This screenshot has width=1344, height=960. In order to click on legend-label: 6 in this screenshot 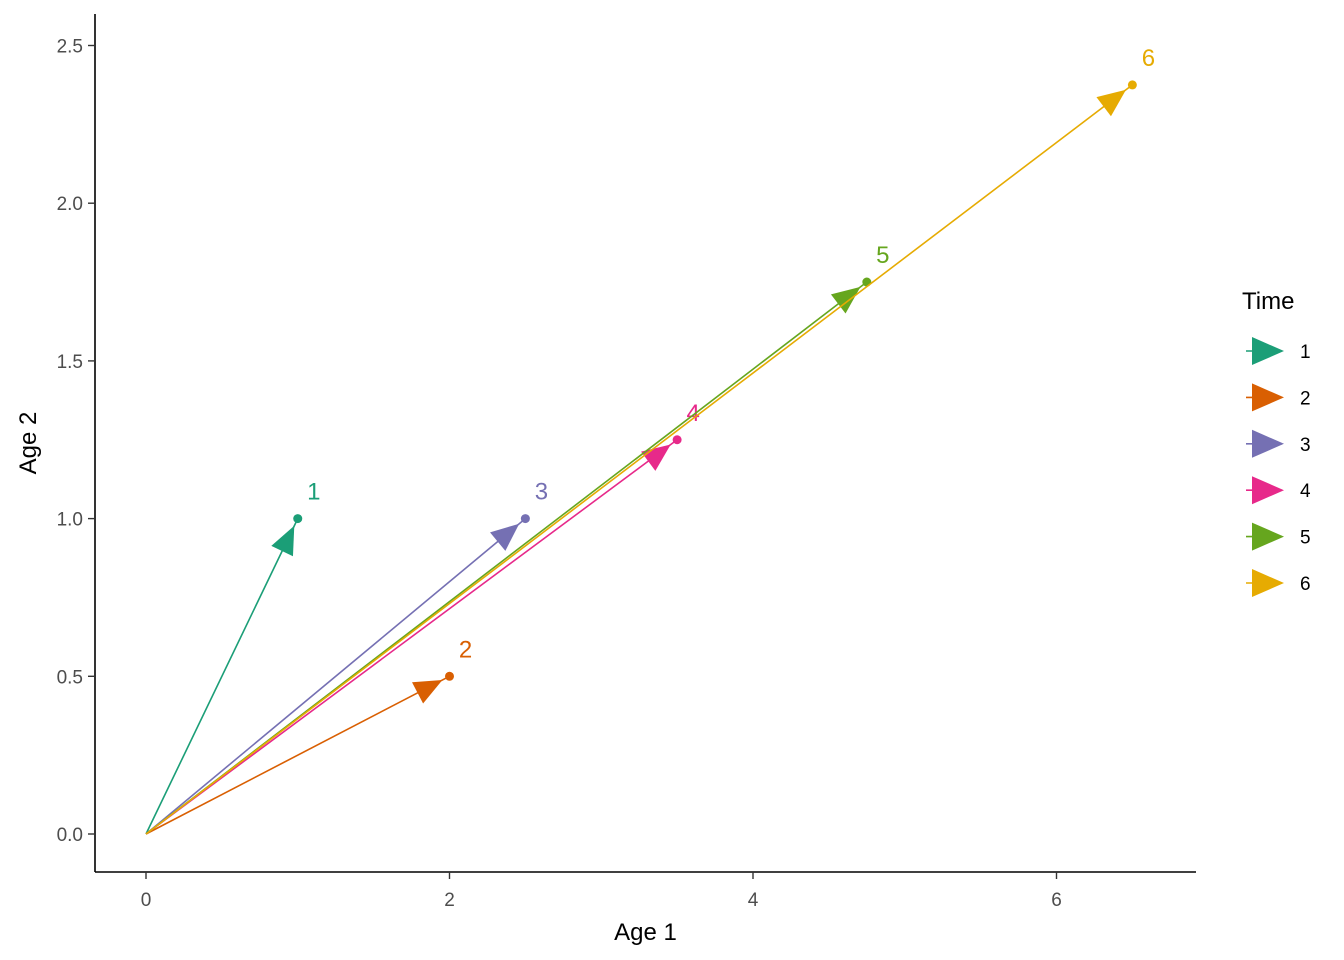, I will do `click(1305, 584)`.